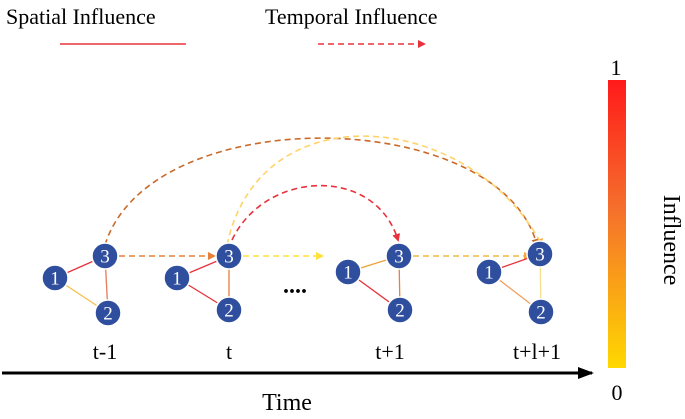  Describe the element at coordinates (616, 67) in the screenshot. I see `colorbar-max-label: 1` at that location.